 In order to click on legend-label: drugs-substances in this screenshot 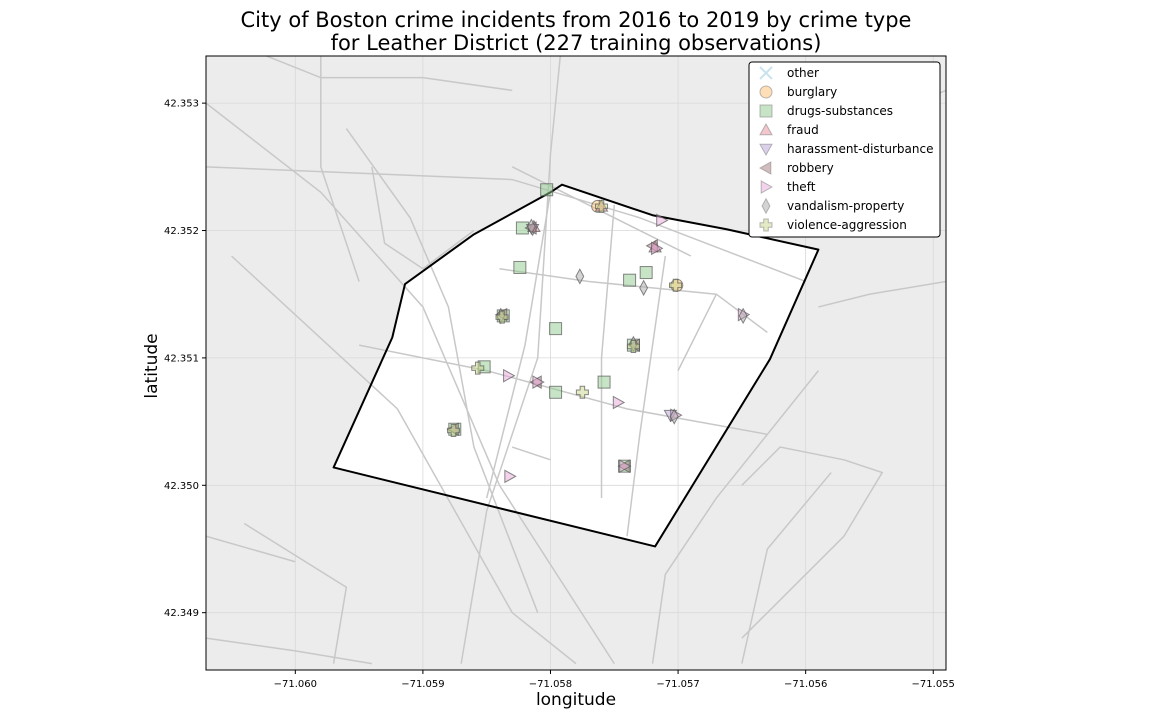, I will do `click(840, 111)`.